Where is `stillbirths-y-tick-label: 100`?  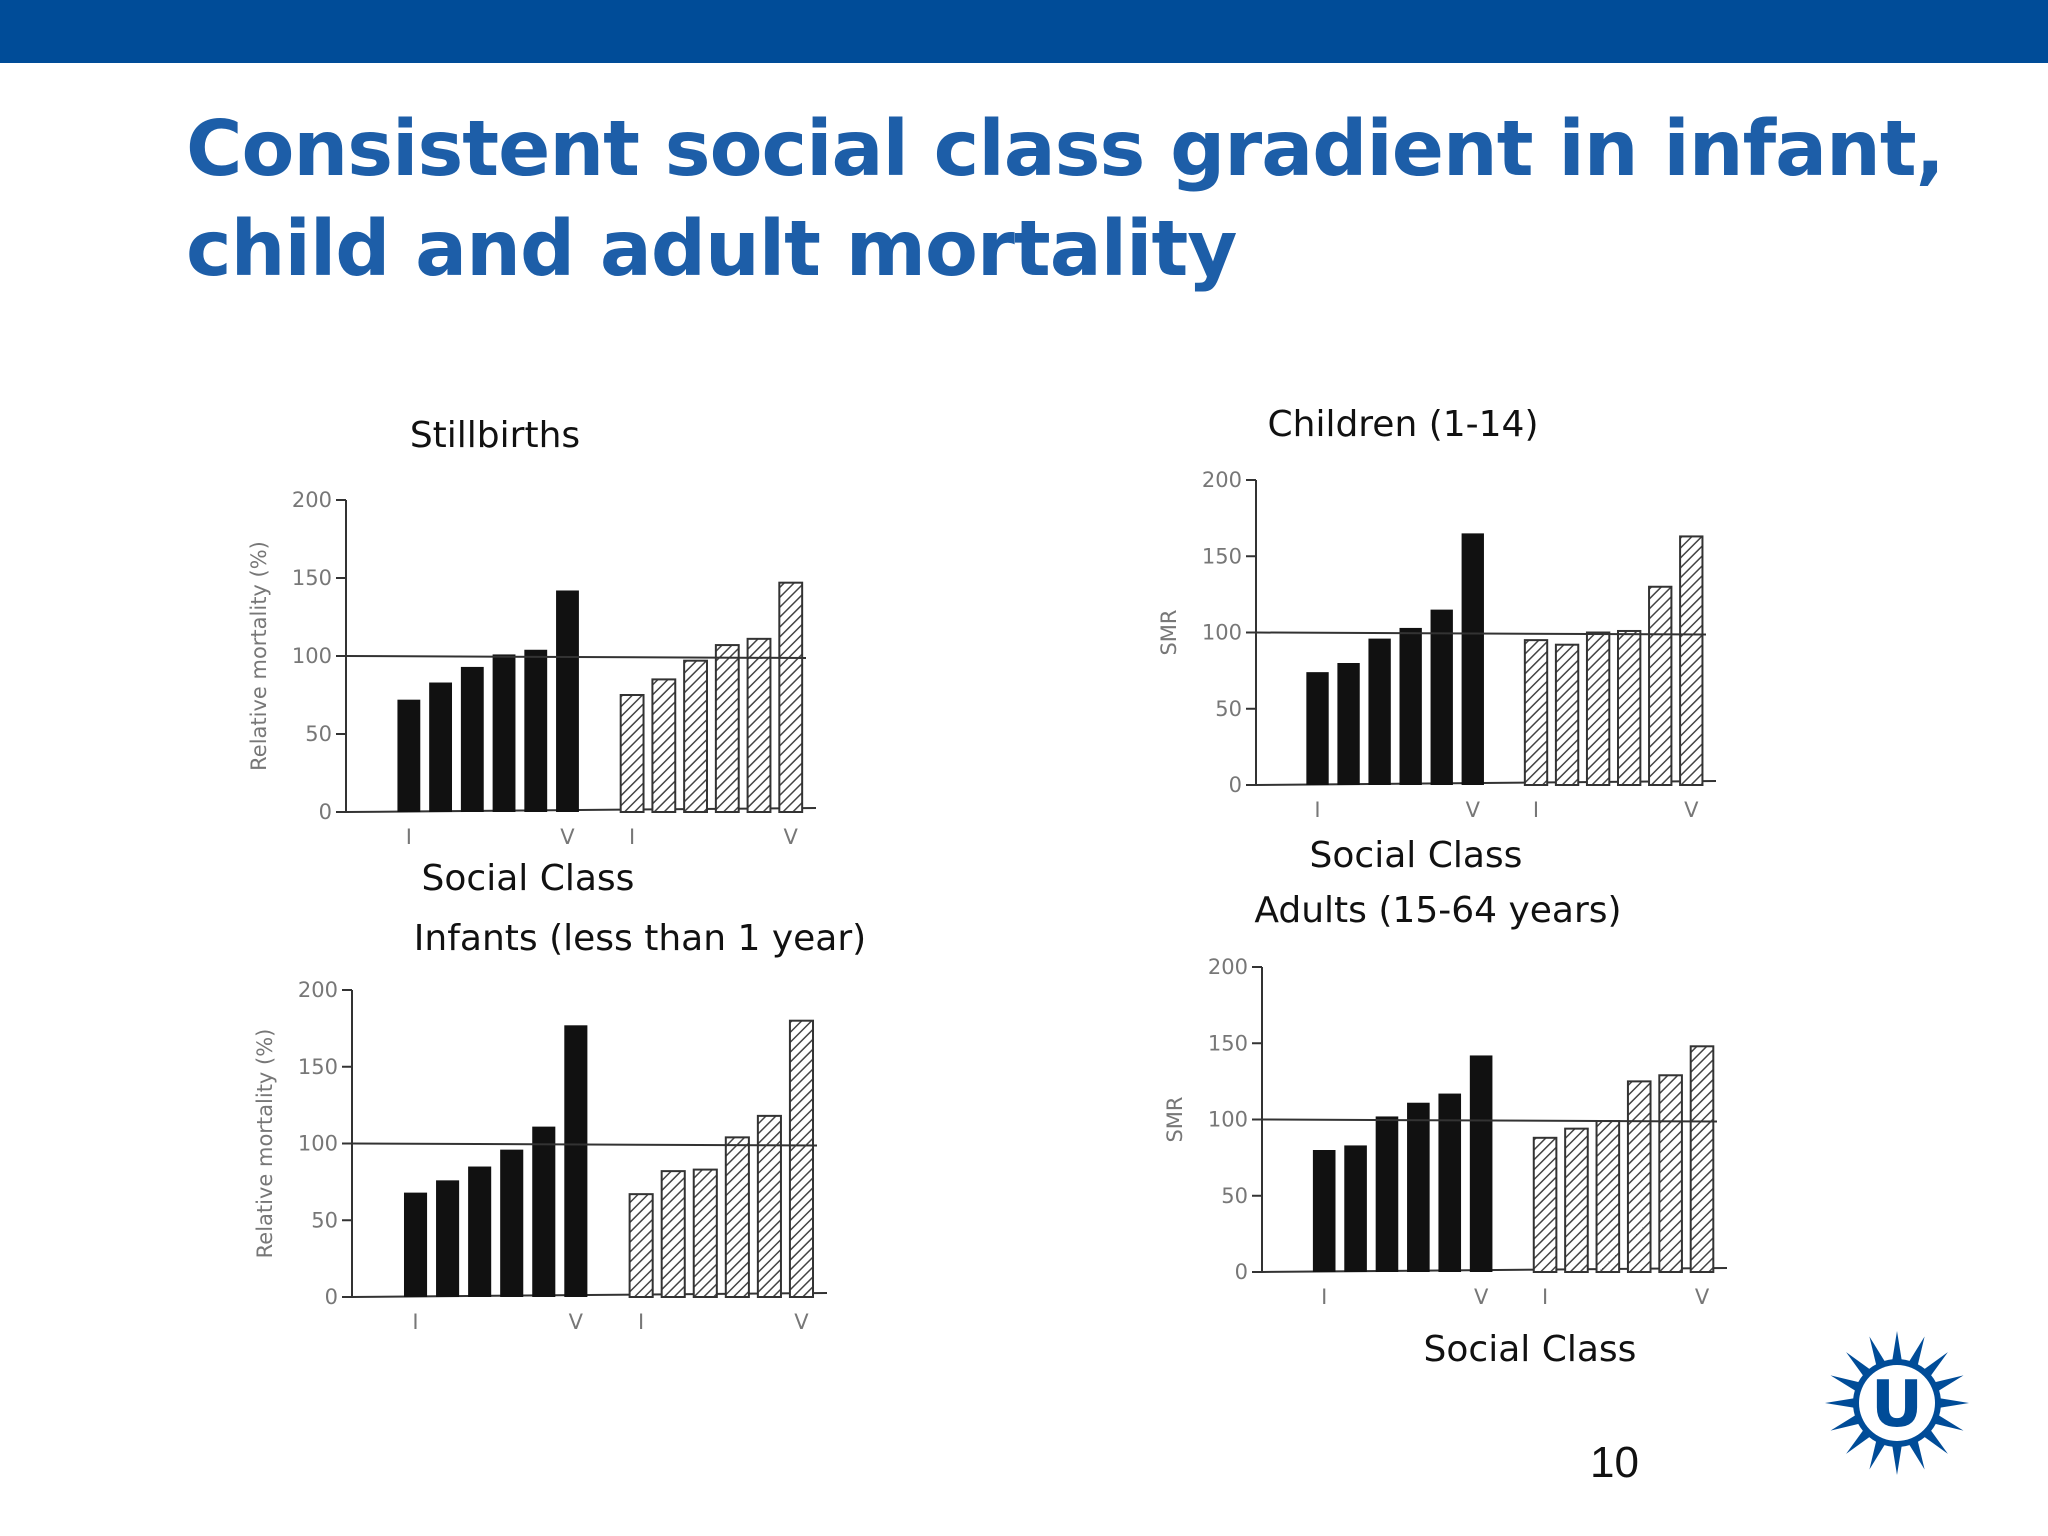
stillbirths-y-tick-label: 100 is located at coordinates (312, 656).